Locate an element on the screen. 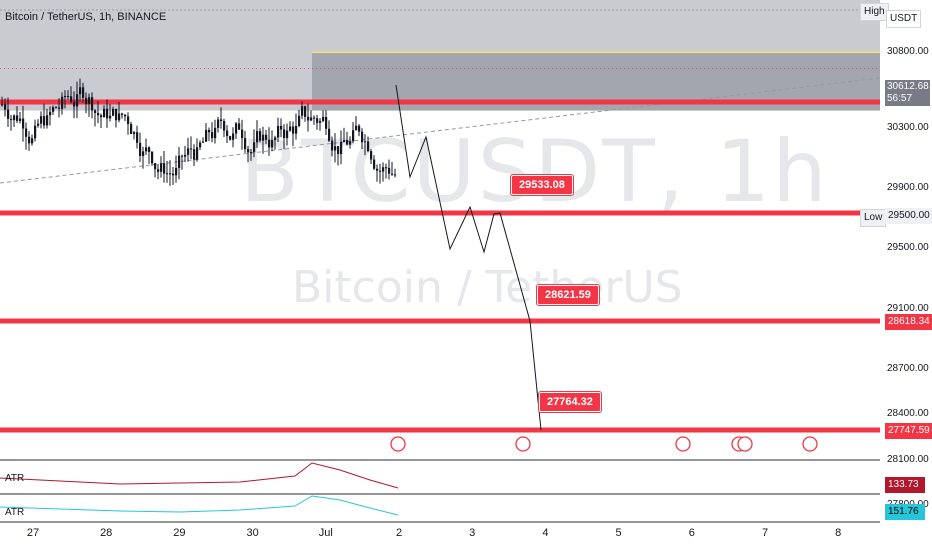 This screenshot has width=932, height=550. time-tick-label: 30 is located at coordinates (252, 533).